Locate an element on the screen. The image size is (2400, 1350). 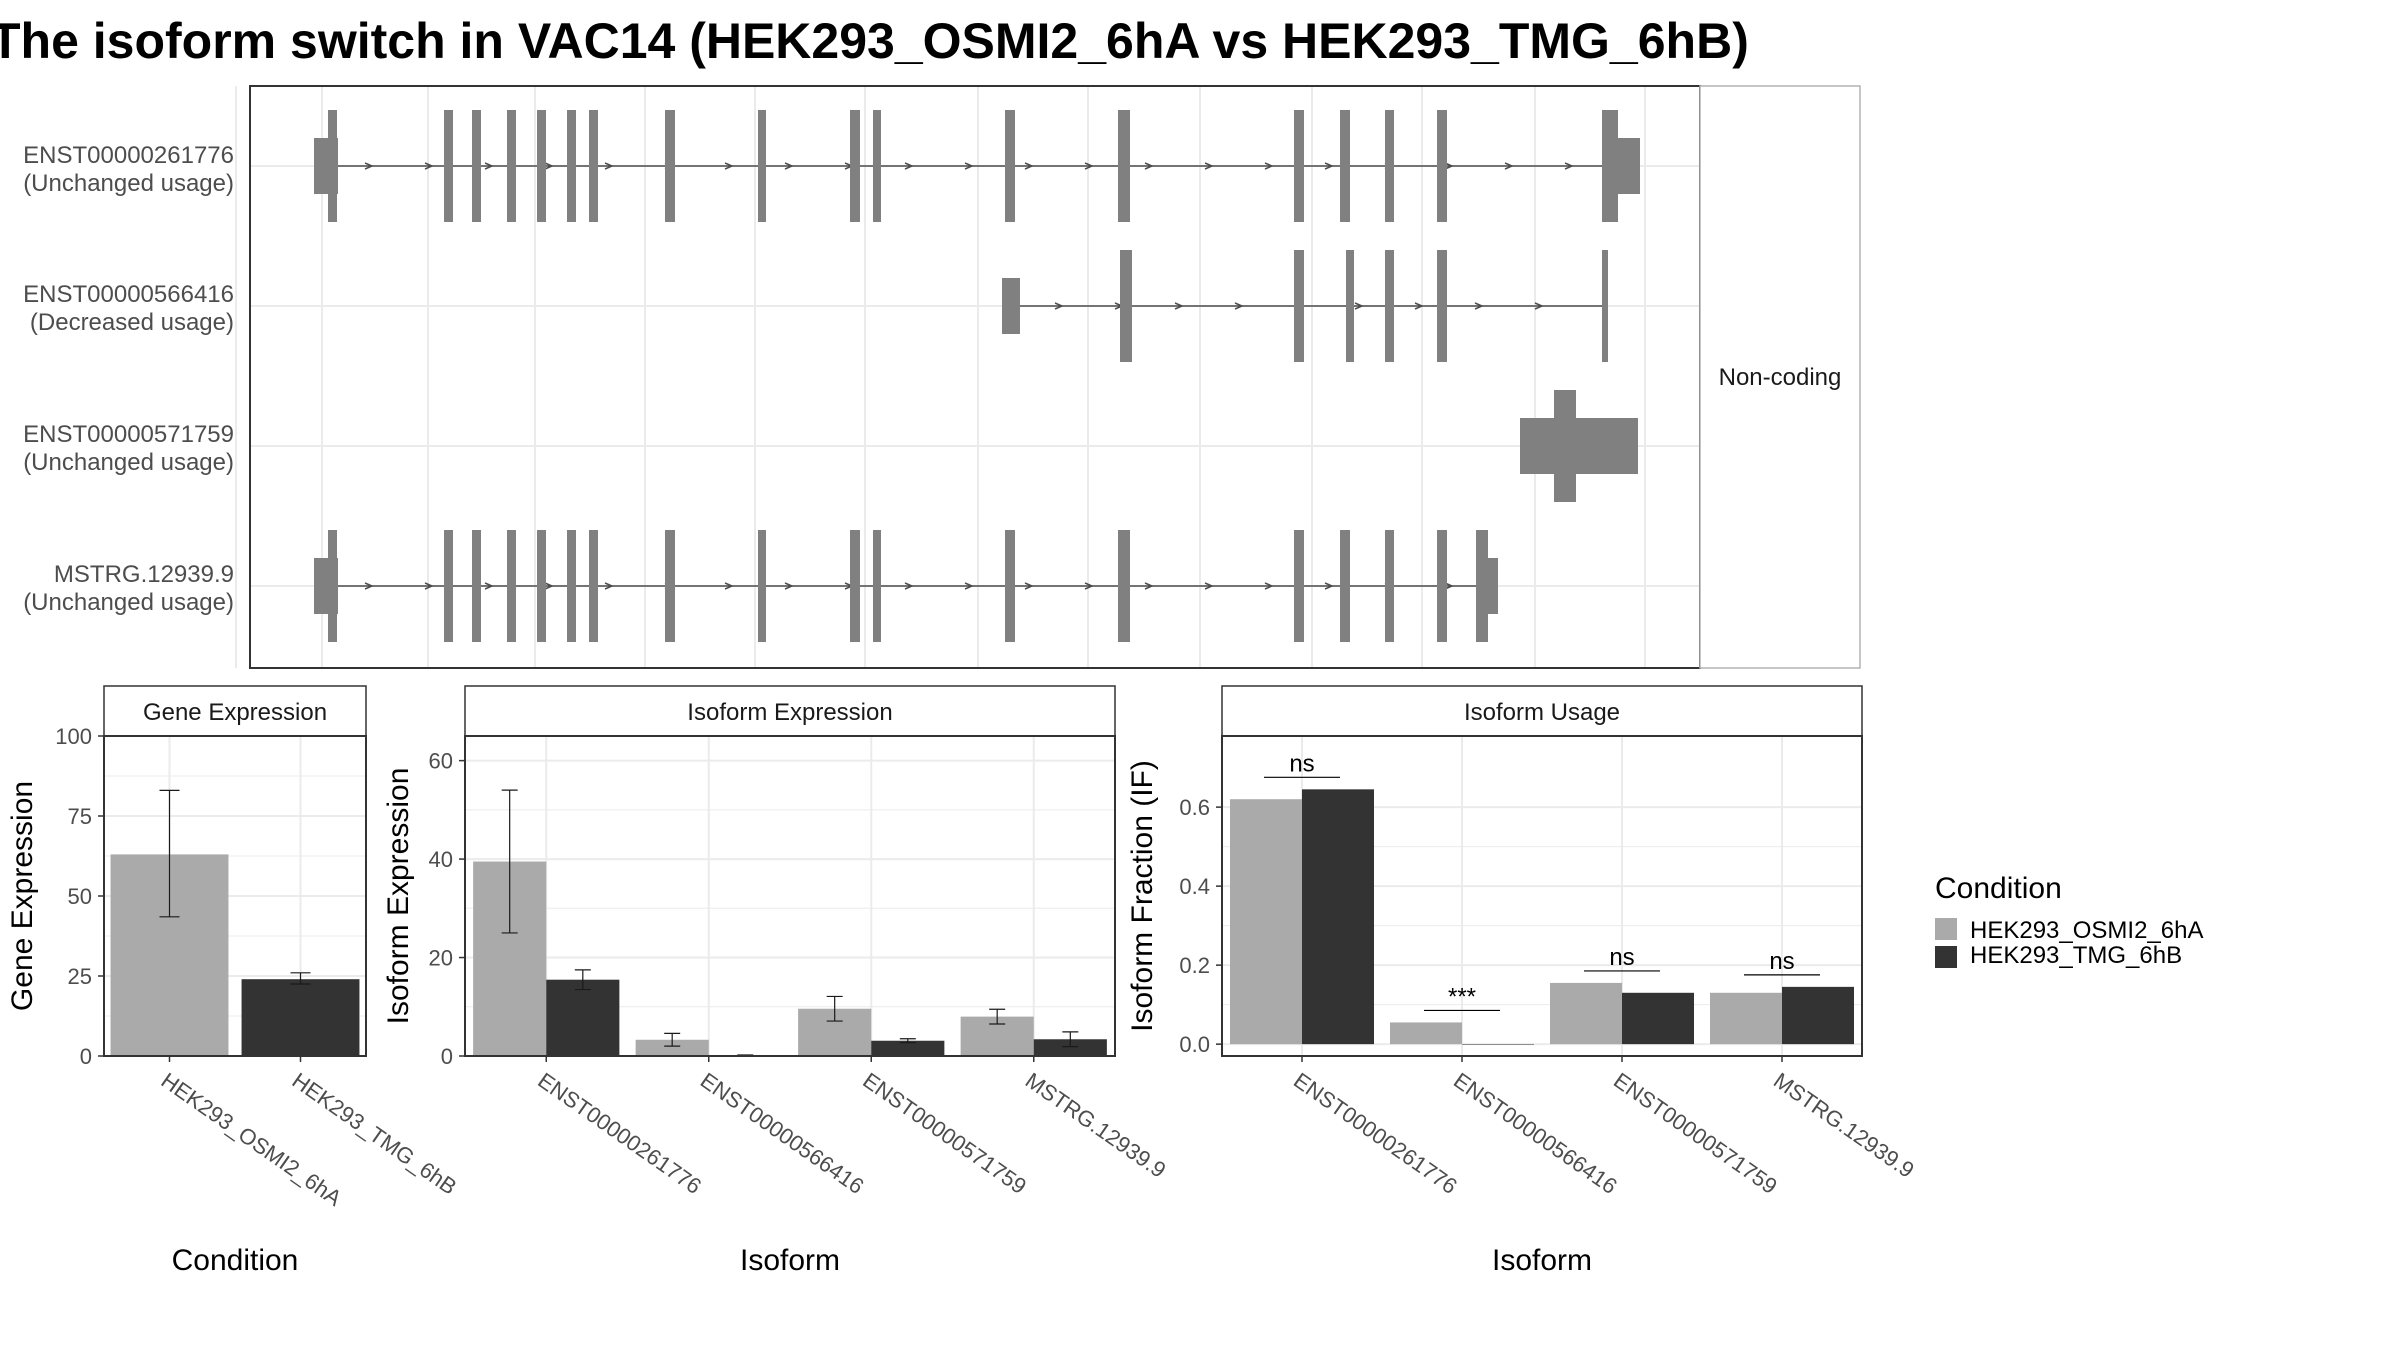
gene-expression-strip-label: Gene Expression is located at coordinates (235, 712).